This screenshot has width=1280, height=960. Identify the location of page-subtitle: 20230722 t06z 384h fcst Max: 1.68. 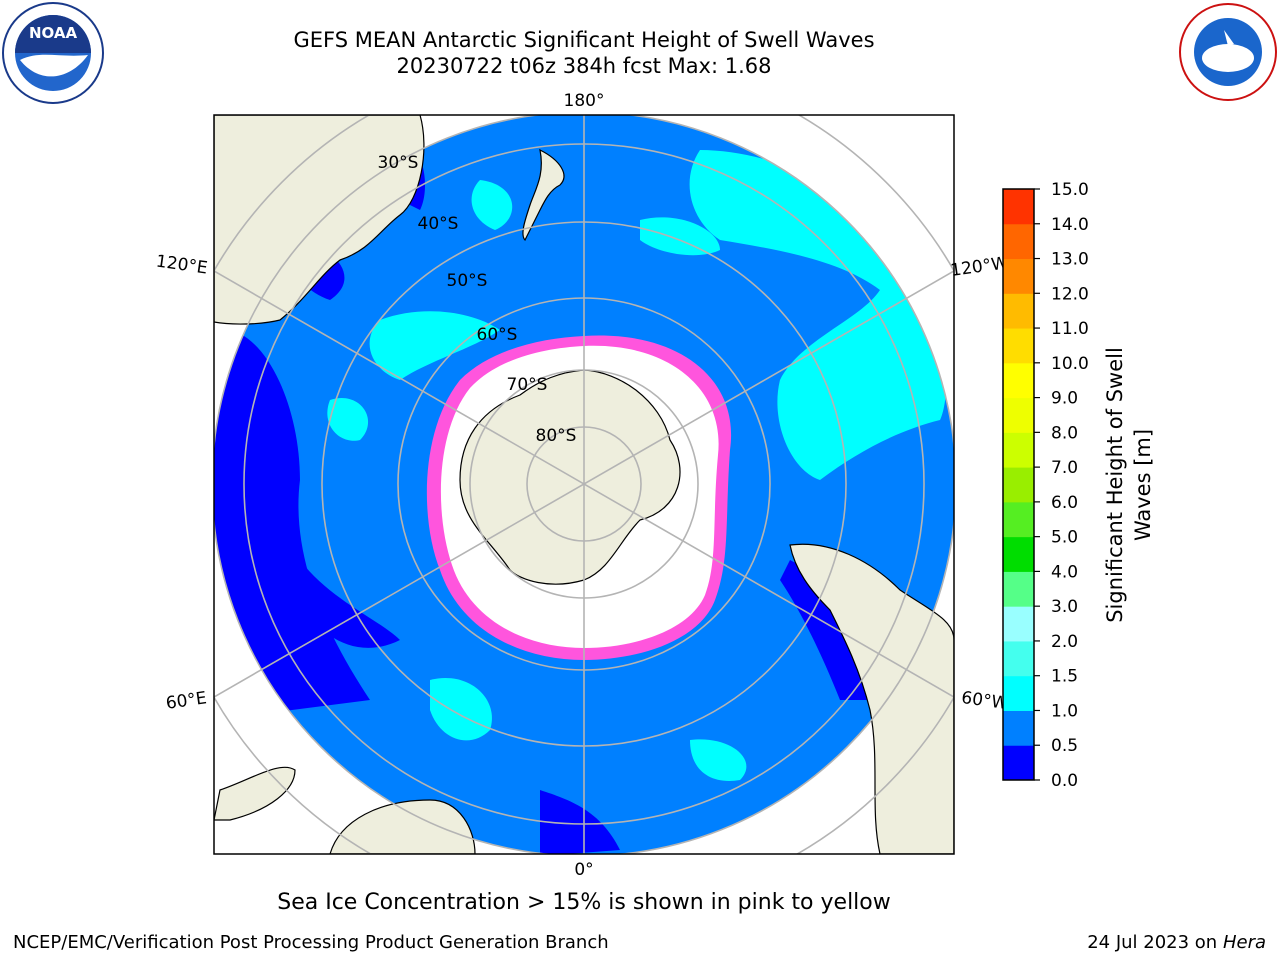
(584, 66).